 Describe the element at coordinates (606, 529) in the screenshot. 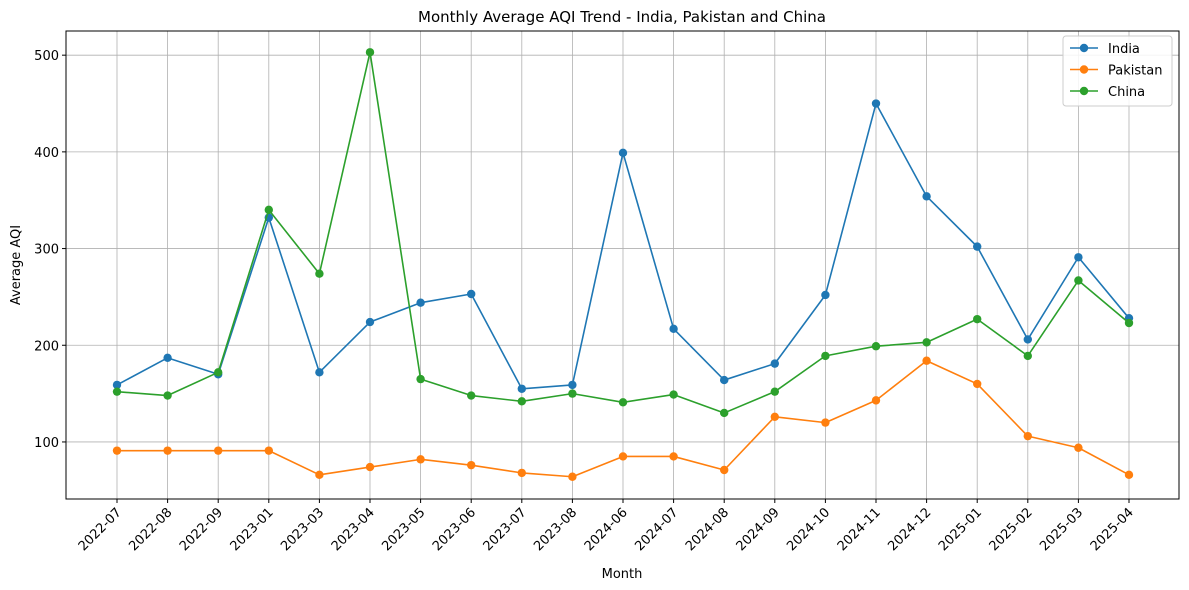

I see `x-tick-label: 2024-06` at that location.